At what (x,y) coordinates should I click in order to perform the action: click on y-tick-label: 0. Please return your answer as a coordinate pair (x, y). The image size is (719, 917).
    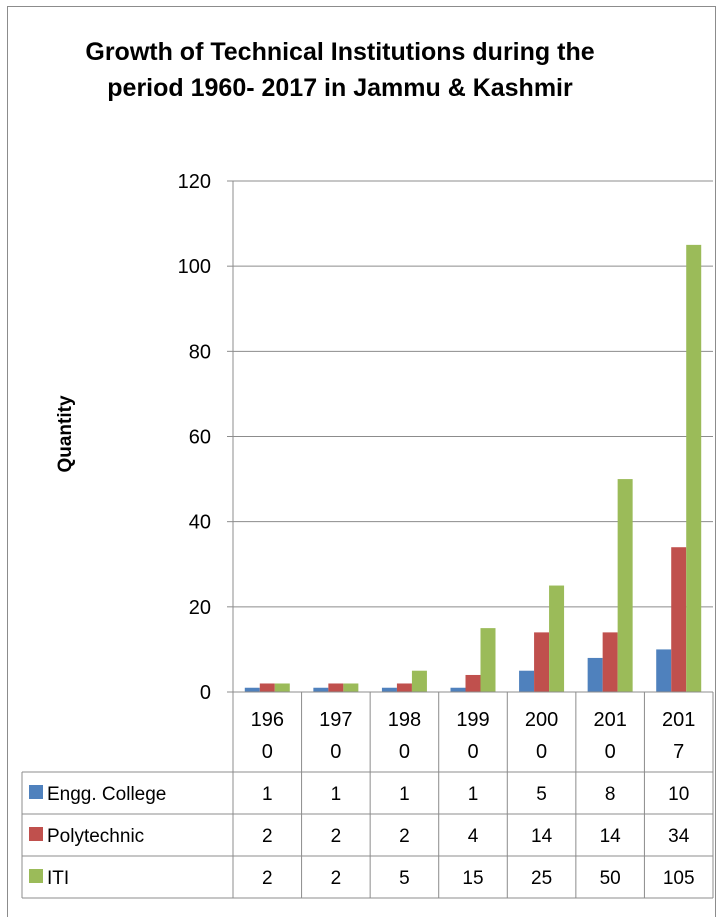
    Looking at the image, I should click on (205, 693).